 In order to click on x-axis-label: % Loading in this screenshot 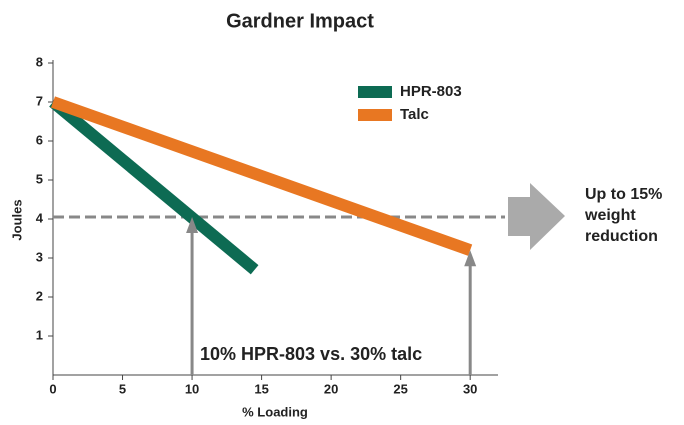, I will do `click(275, 411)`.